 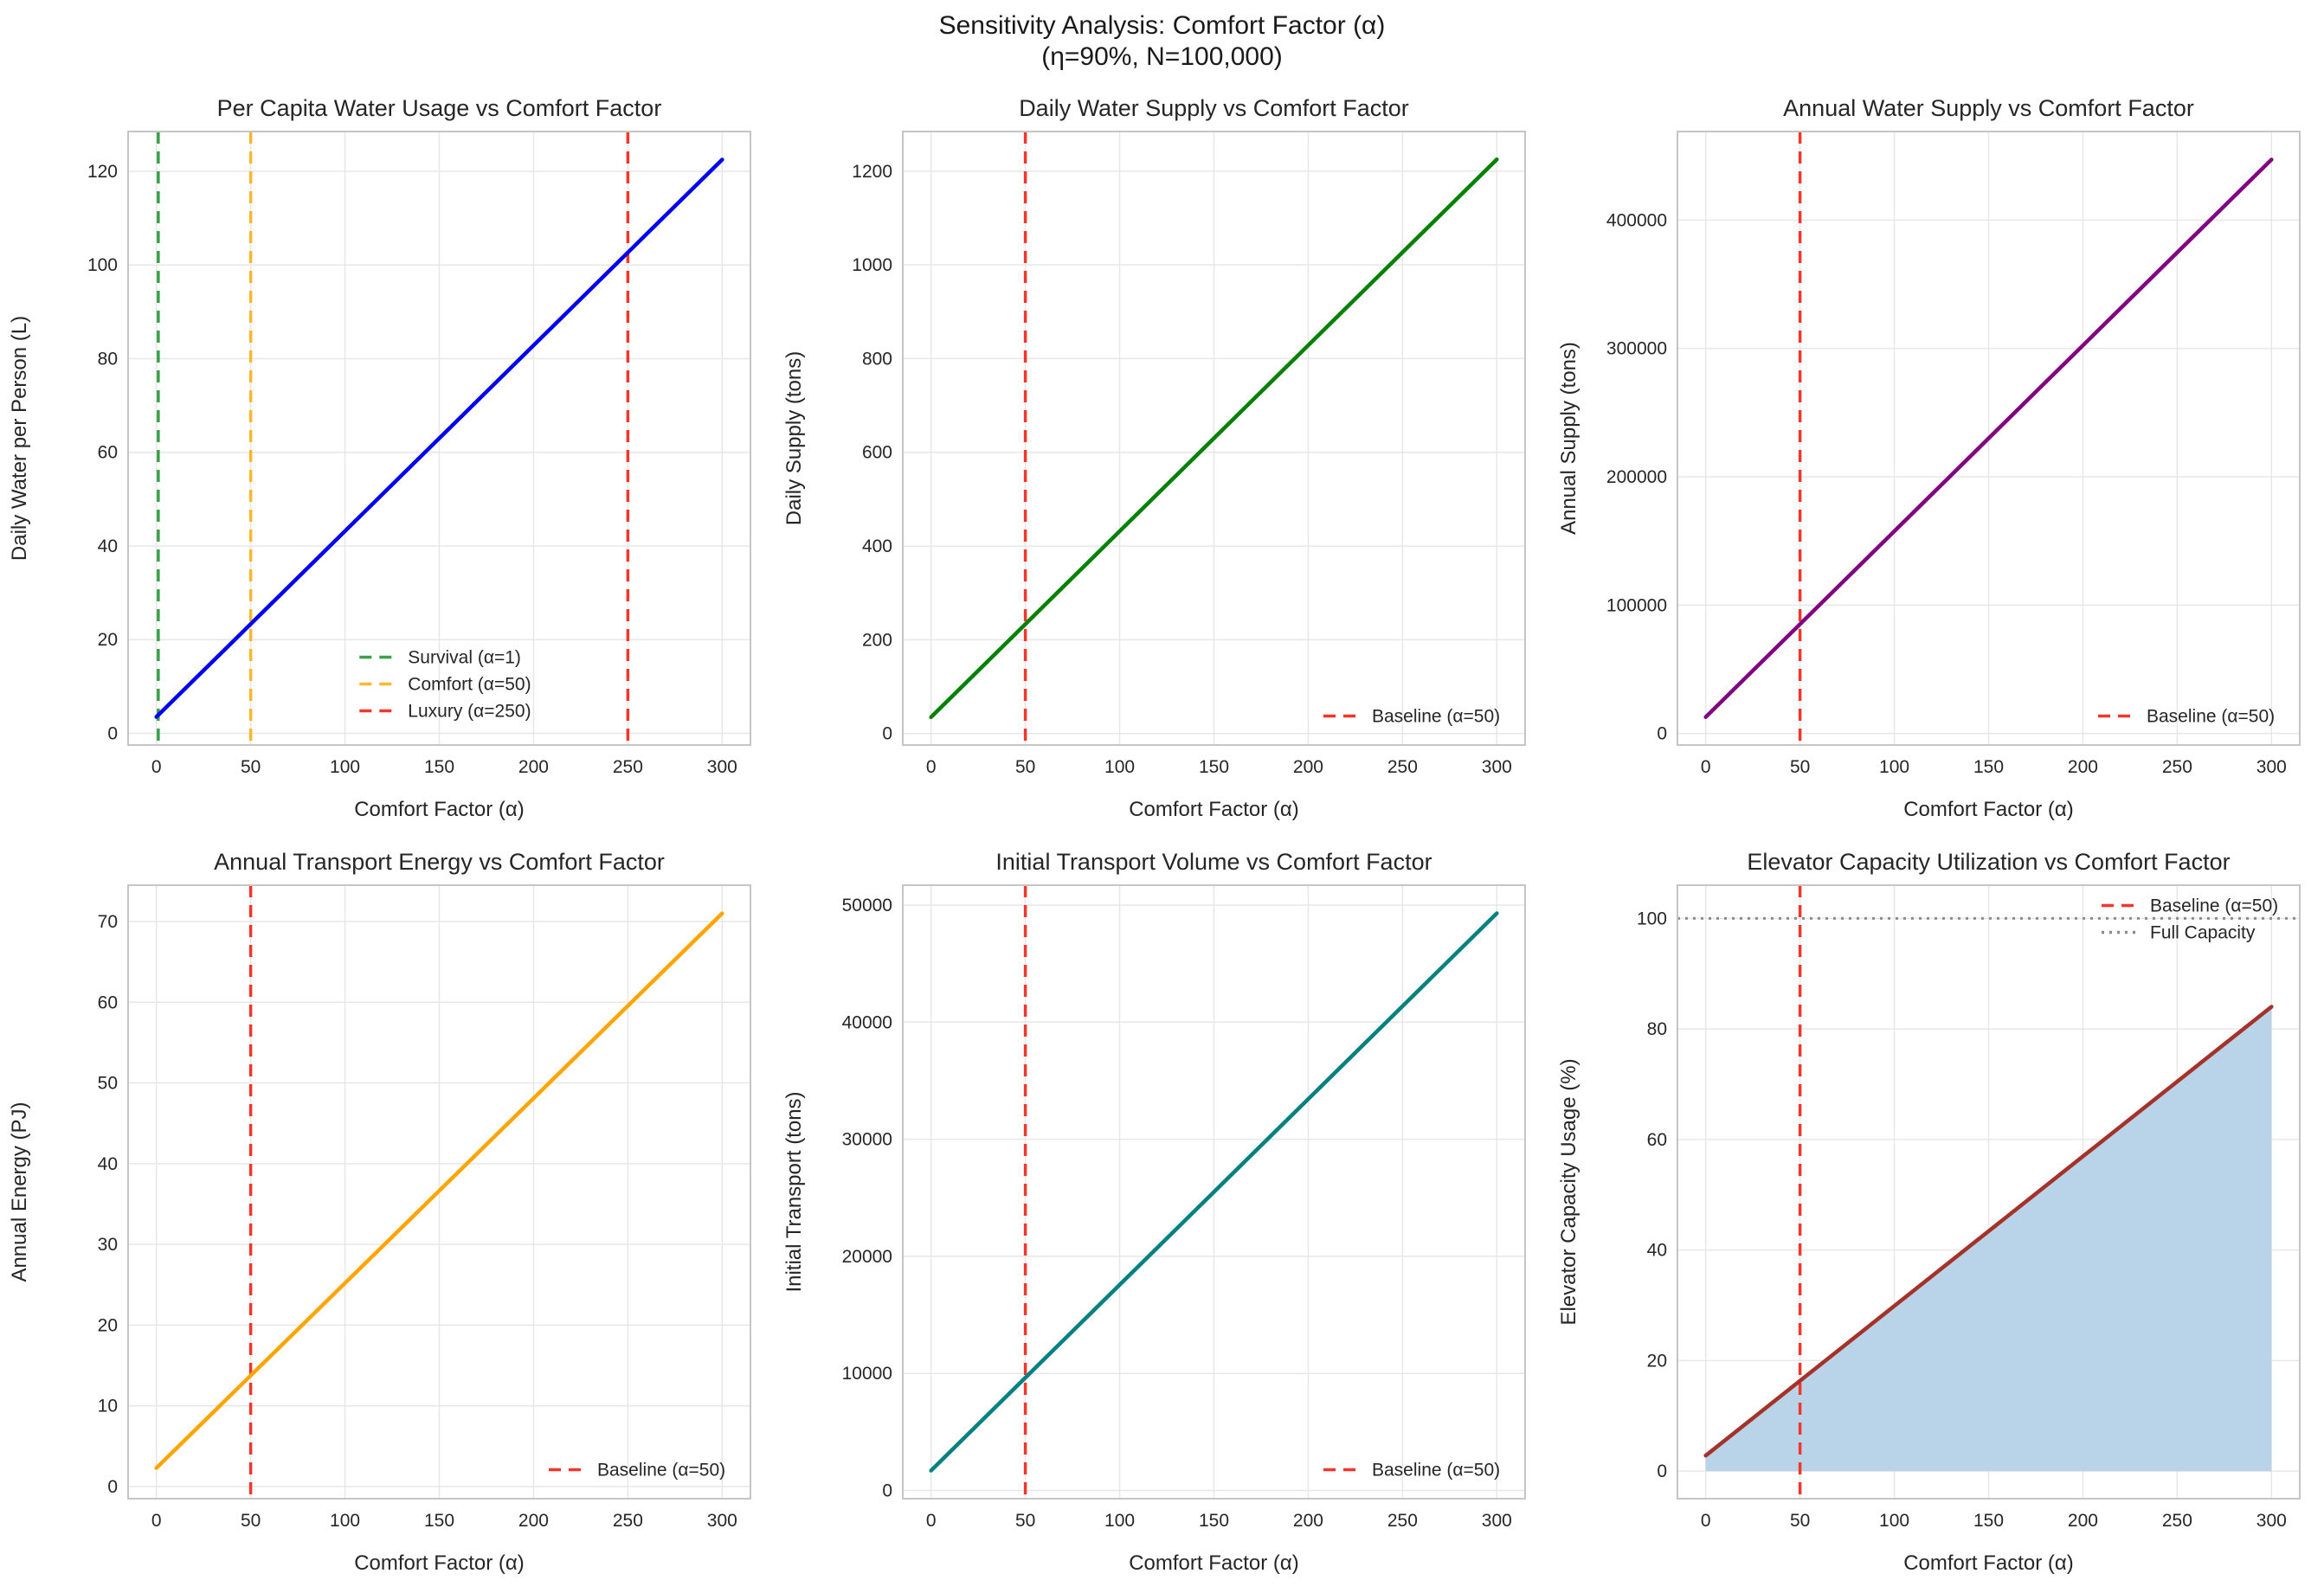 What do you see at coordinates (1988, 108) in the screenshot?
I see `subplot-title: Annual Water Supply vs Comfort Factor` at bounding box center [1988, 108].